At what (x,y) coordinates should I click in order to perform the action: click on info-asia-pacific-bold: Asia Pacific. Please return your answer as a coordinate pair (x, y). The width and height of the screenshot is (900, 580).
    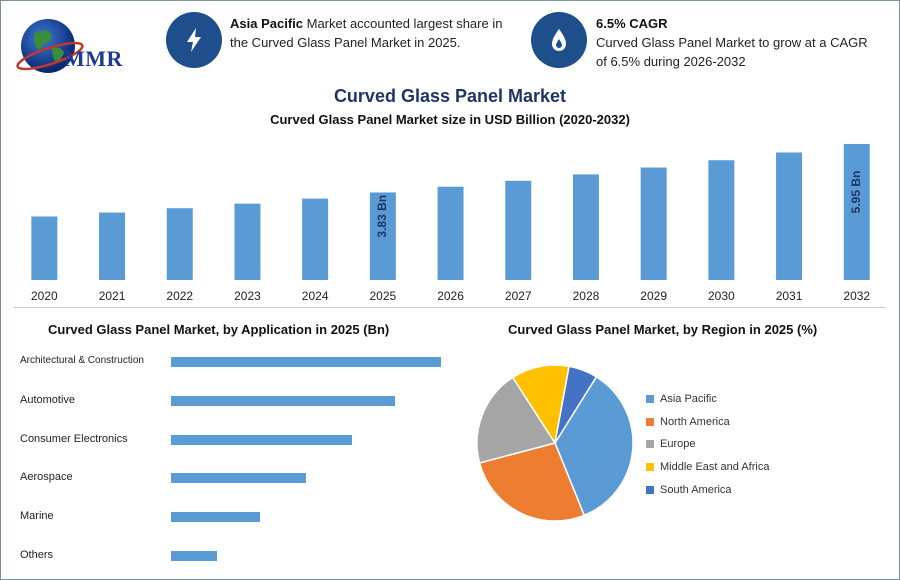
    Looking at the image, I should click on (266, 23).